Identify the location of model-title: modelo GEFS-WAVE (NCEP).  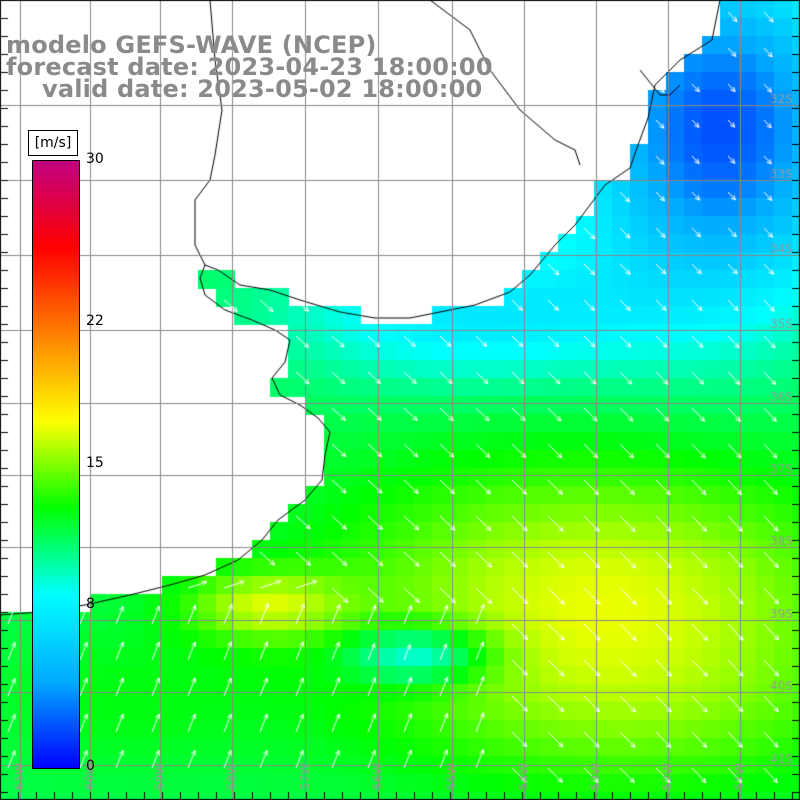
(191, 45).